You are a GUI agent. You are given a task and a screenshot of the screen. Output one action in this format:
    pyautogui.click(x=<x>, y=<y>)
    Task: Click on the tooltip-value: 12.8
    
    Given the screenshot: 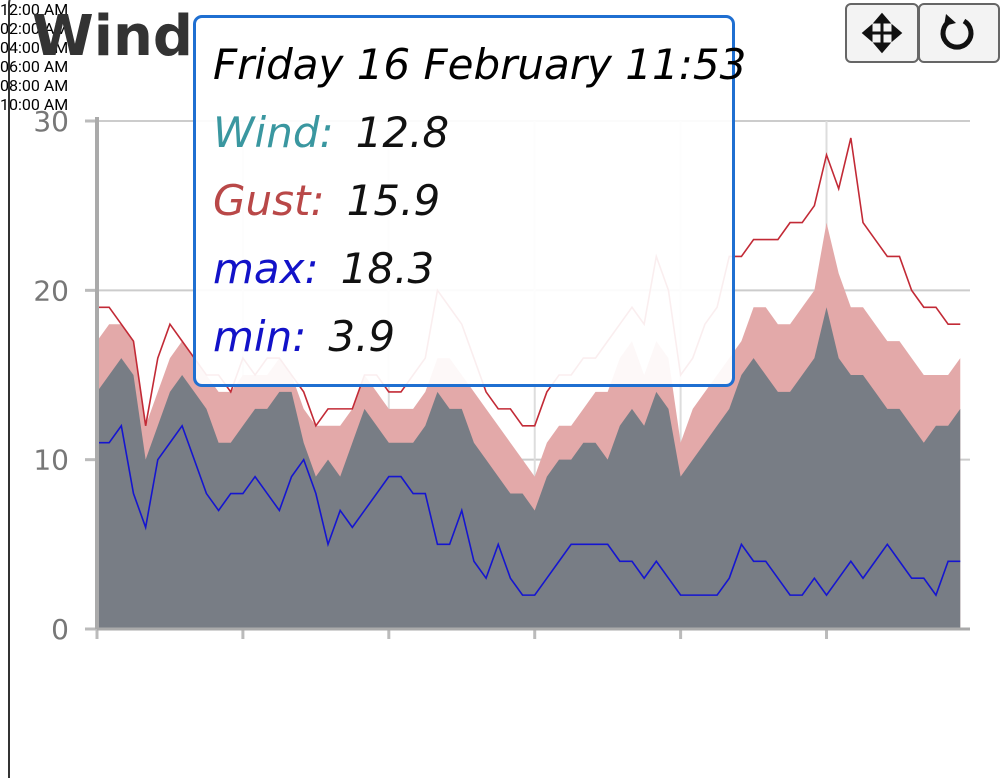 What is the action you would take?
    pyautogui.click(x=402, y=132)
    